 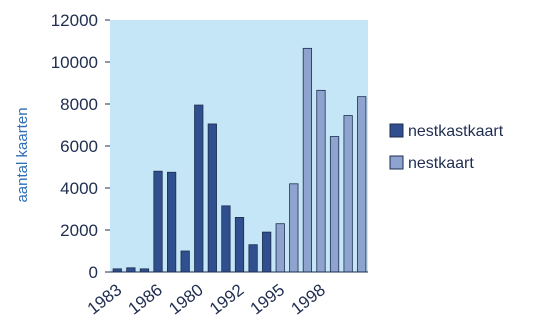 What do you see at coordinates (227, 299) in the screenshot?
I see `x-tick-label: 1992` at bounding box center [227, 299].